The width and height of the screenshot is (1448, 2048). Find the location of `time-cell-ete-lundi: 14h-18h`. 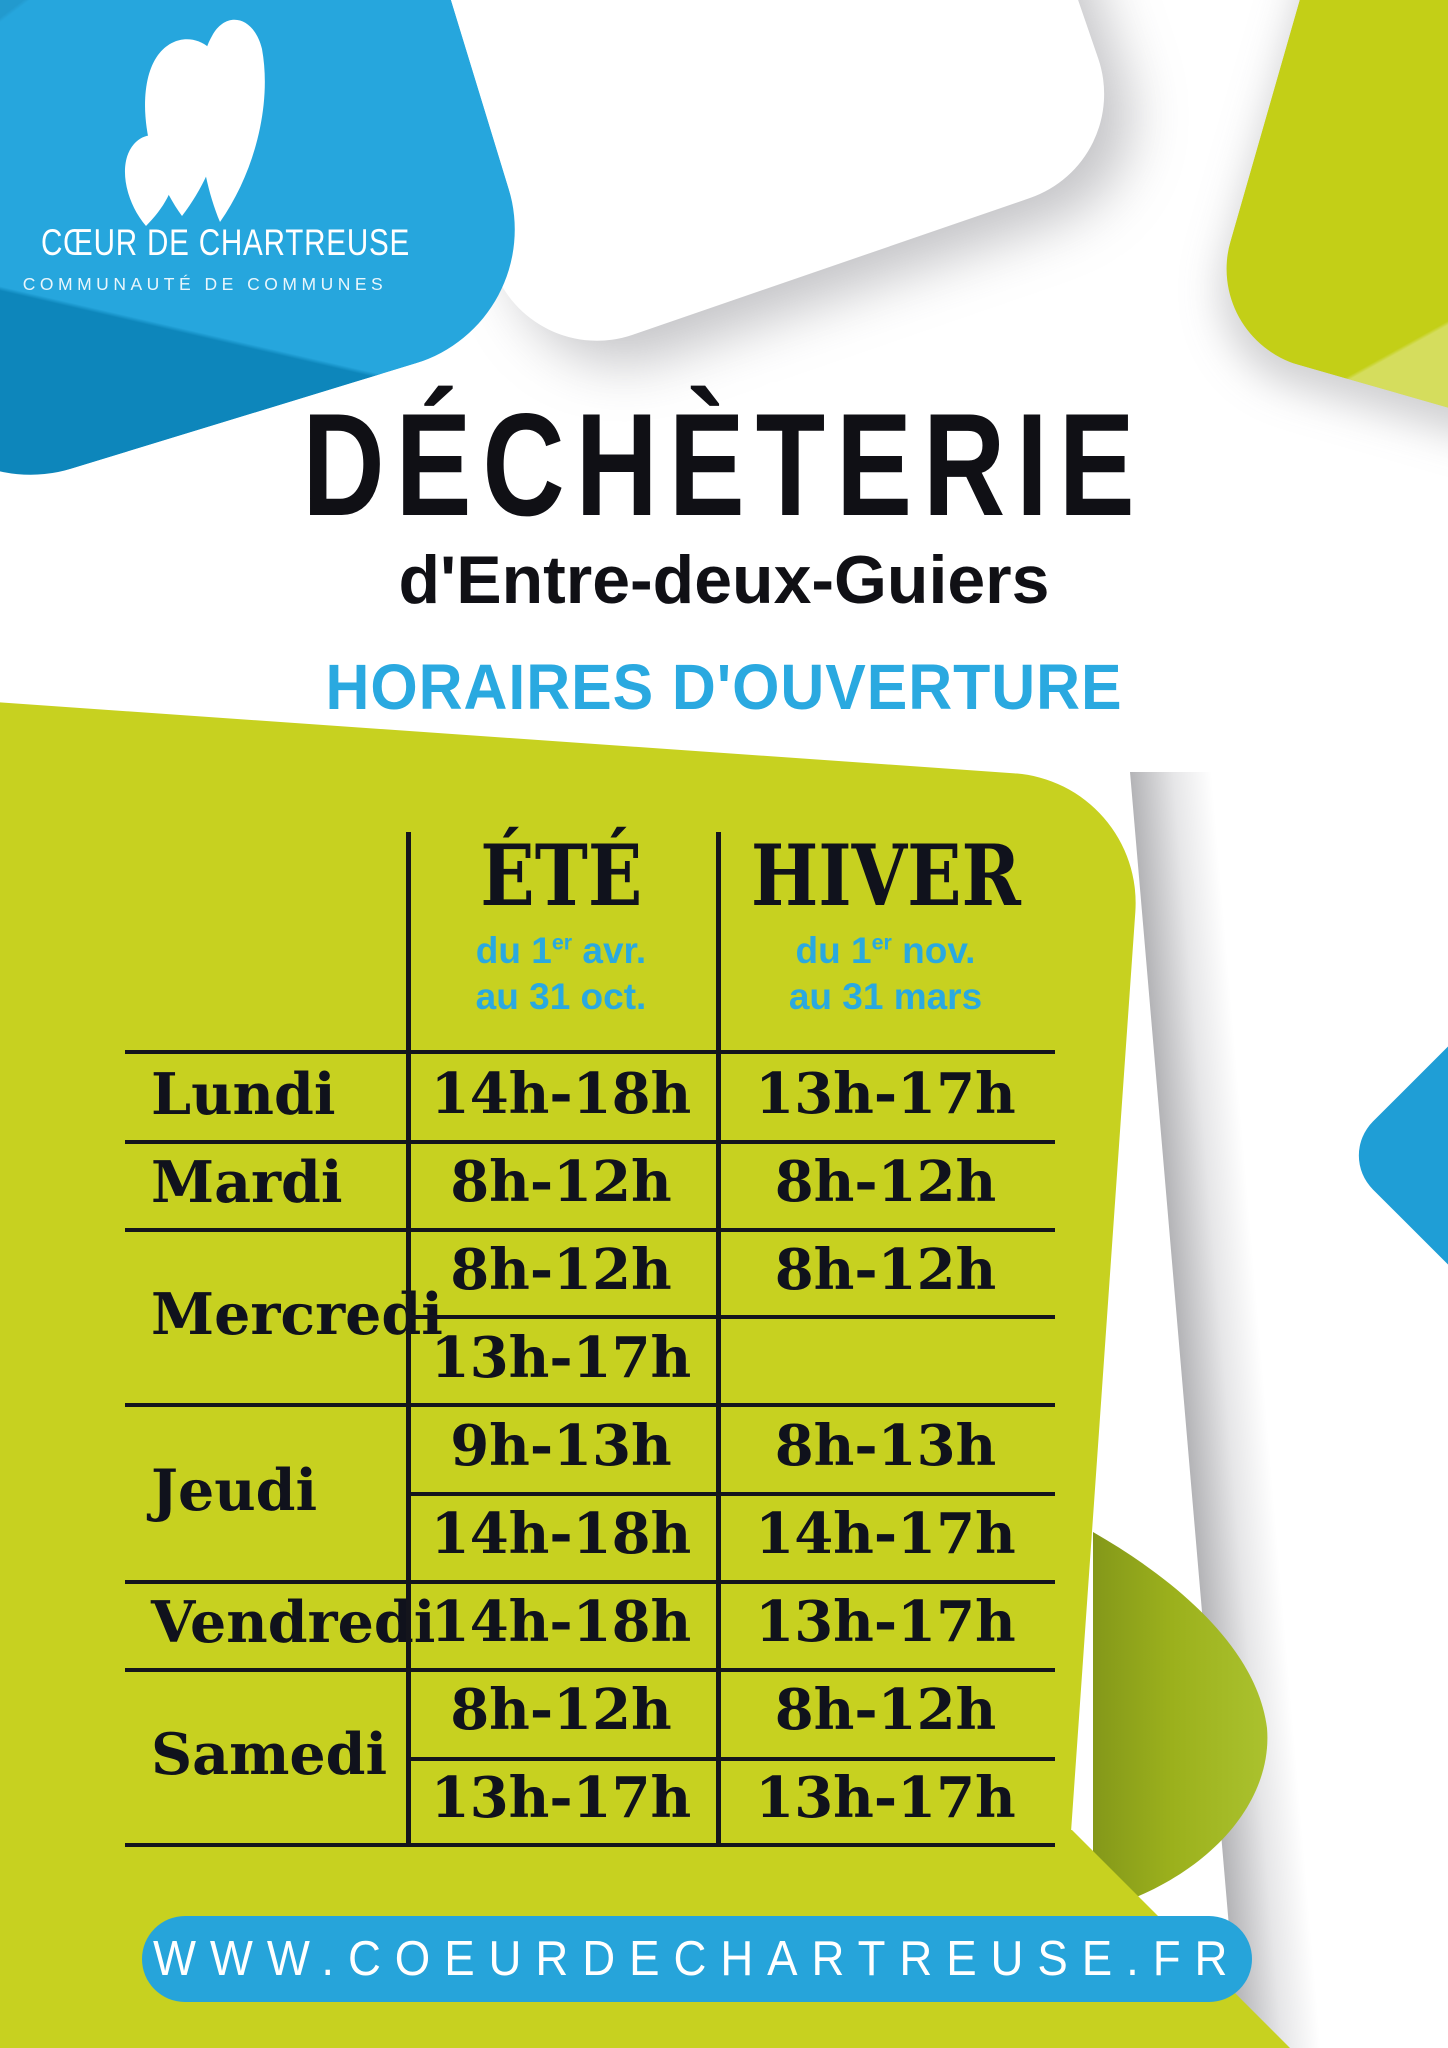

time-cell-ete-lundi: 14h-18h is located at coordinates (561, 1094).